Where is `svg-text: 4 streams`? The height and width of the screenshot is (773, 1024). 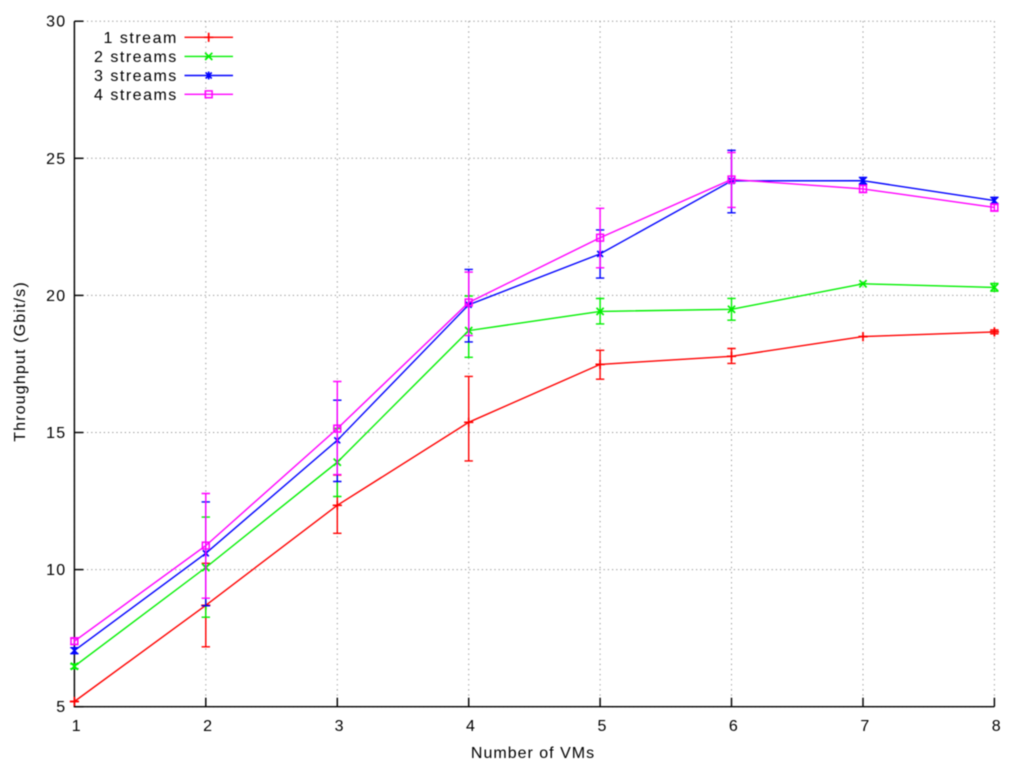 svg-text: 4 streams is located at coordinates (136, 95).